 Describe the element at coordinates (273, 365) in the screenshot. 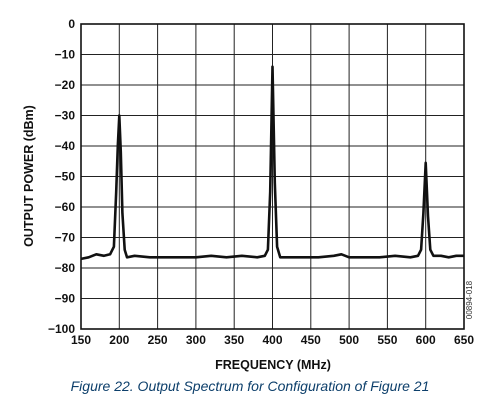

I see `x-axis-label: FREQUENCY (MHz)` at that location.